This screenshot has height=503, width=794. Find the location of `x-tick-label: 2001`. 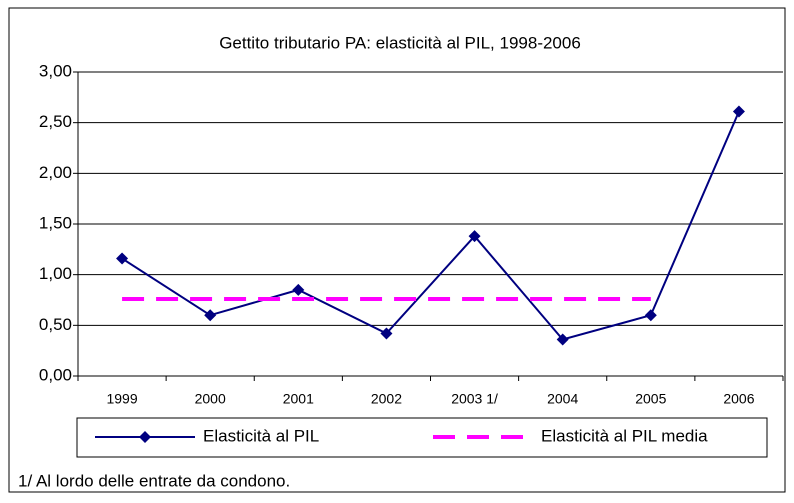

x-tick-label: 2001 is located at coordinates (298, 399).